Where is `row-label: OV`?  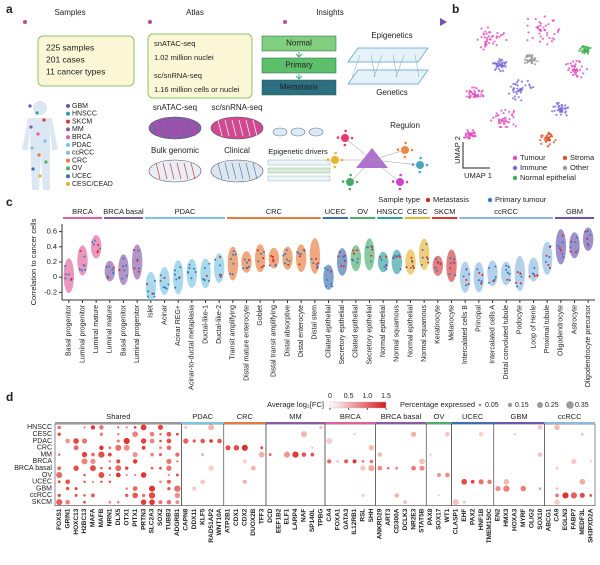 row-label: OV is located at coordinates (47, 475).